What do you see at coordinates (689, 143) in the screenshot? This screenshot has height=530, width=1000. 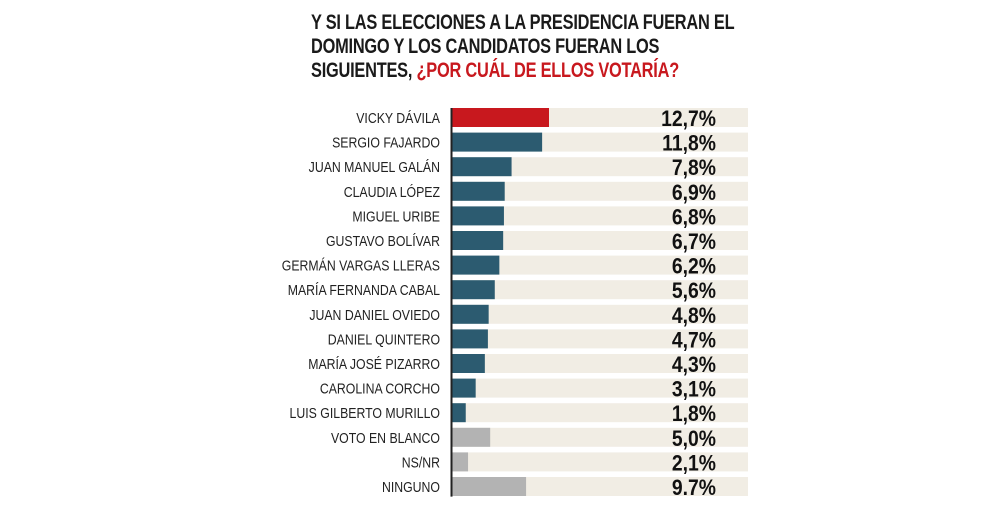 I see `value-label: 11,8%` at bounding box center [689, 143].